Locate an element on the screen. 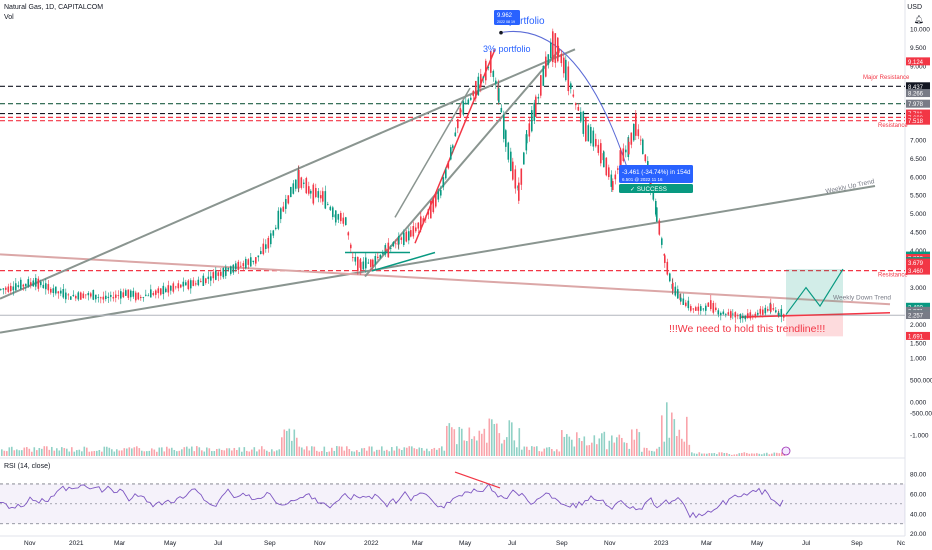 Image resolution: width=932 pixels, height=550 pixels. secondary-trendline is located at coordinates (462, 163).